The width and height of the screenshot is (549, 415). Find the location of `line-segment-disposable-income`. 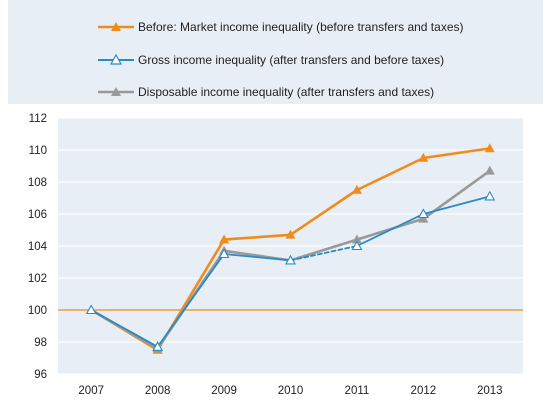

line-segment-disposable-income is located at coordinates (324, 250).